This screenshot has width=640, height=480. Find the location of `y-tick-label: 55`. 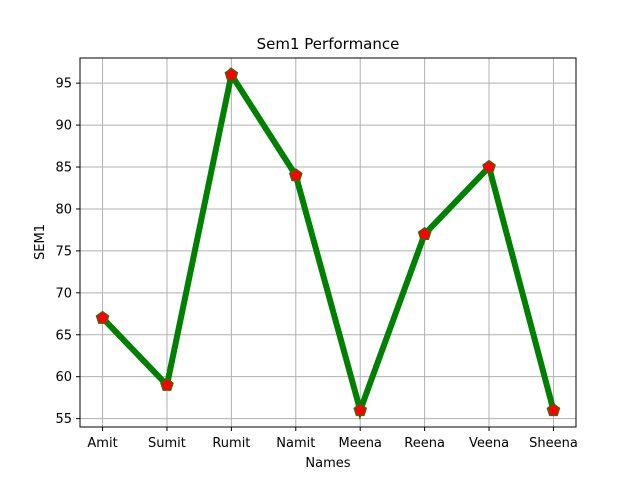

y-tick-label: 55 is located at coordinates (63, 419).